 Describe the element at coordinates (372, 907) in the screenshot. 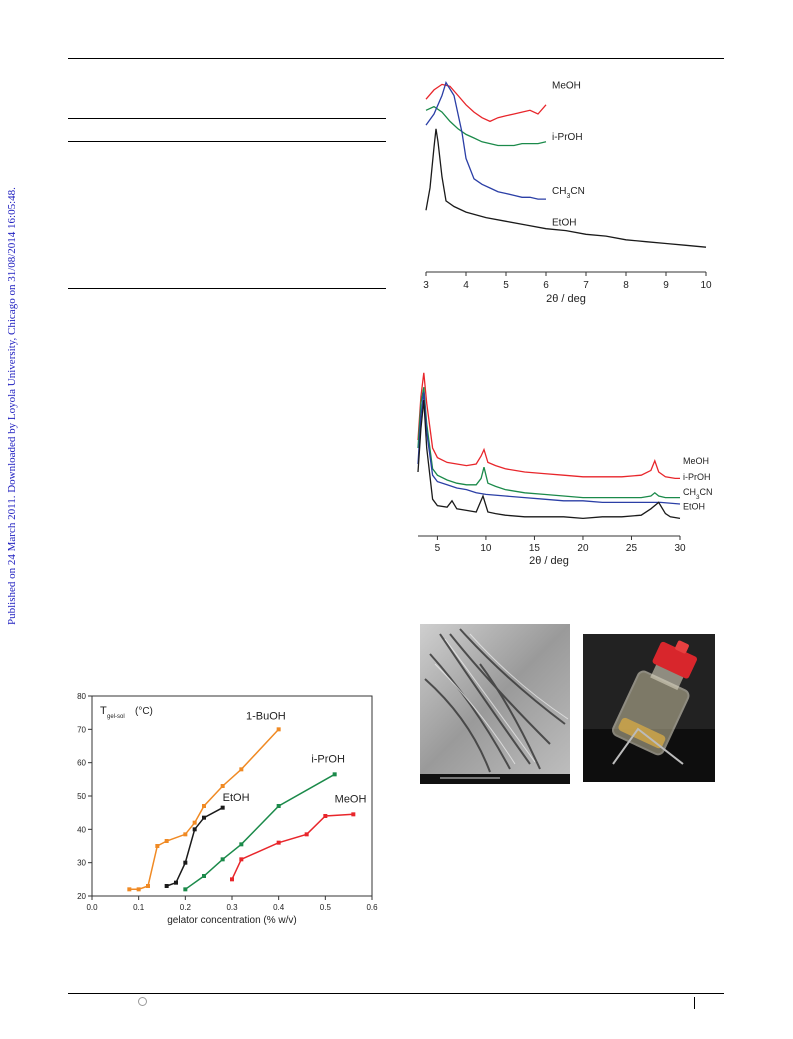

I see `x-tick-label: 0.6` at that location.